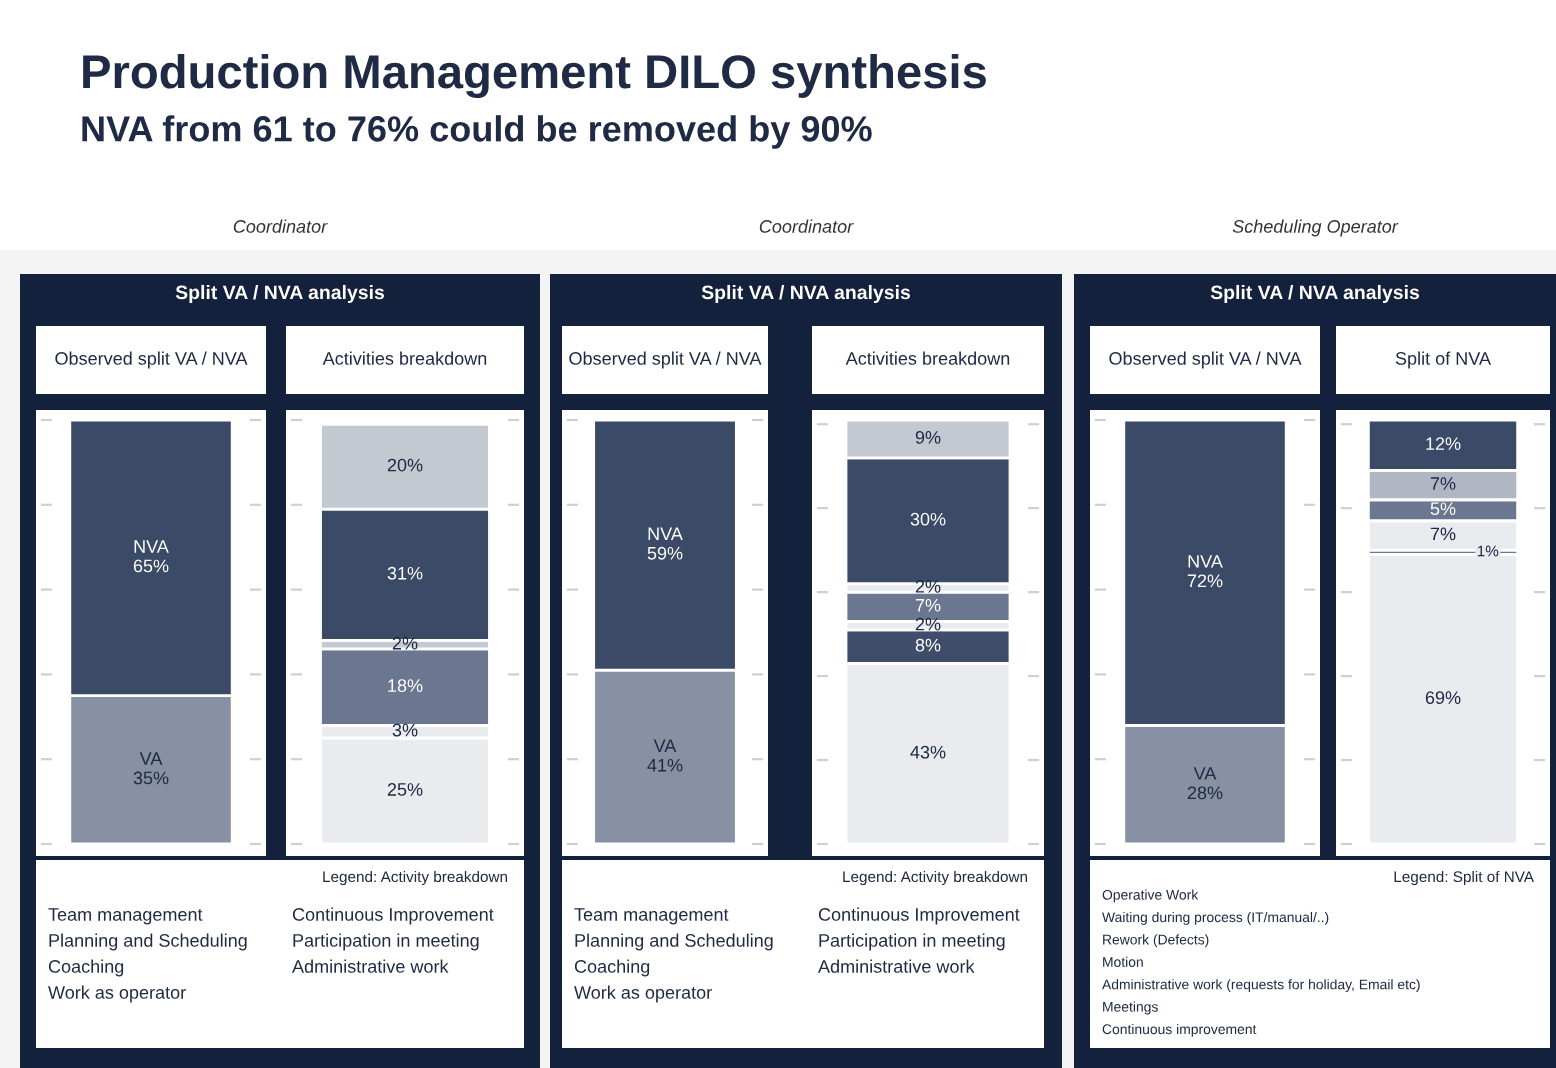  Describe the element at coordinates (665, 543) in the screenshot. I see `data-label: NVA 59%` at that location.